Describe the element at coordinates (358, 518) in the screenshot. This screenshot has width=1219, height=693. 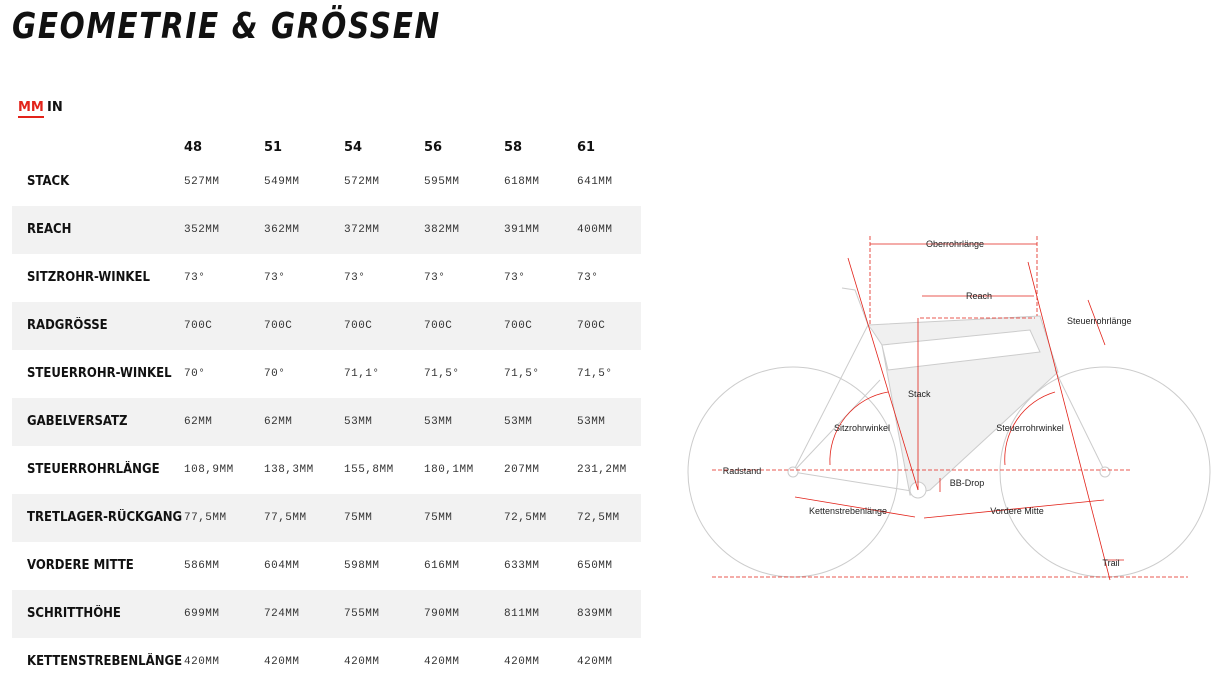
I see `cell-value: 75MM` at that location.